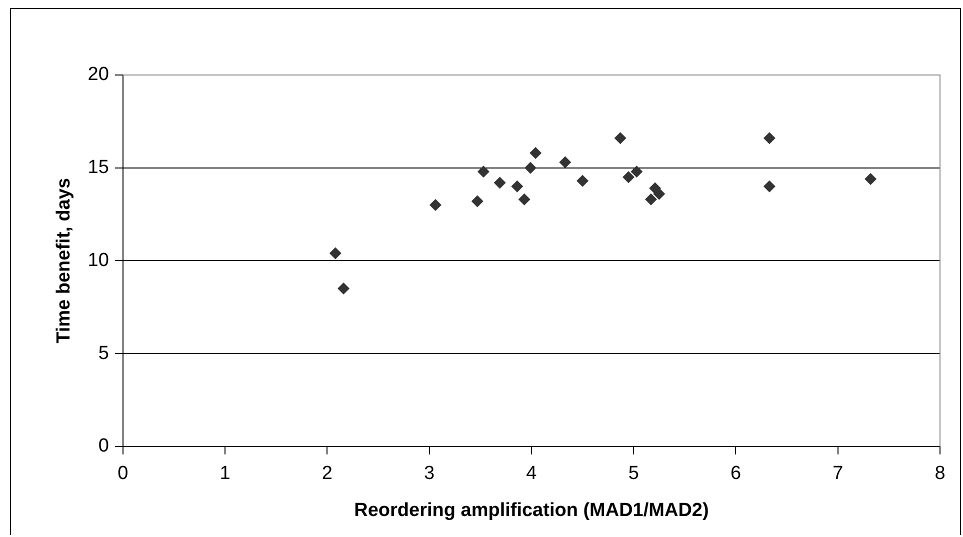 The width and height of the screenshot is (963, 537). What do you see at coordinates (736, 473) in the screenshot?
I see `x-tick-label: 6` at bounding box center [736, 473].